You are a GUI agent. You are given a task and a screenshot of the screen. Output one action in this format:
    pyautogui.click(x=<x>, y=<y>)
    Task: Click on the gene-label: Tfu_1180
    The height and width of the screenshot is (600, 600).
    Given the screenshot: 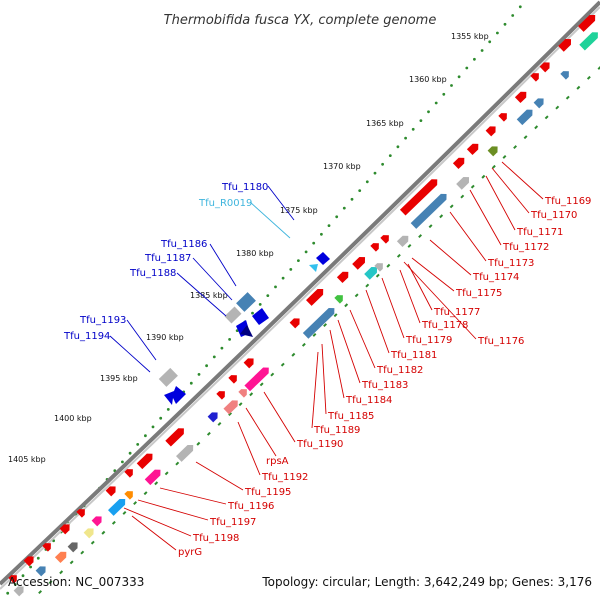 What is the action you would take?
    pyautogui.click(x=244, y=187)
    